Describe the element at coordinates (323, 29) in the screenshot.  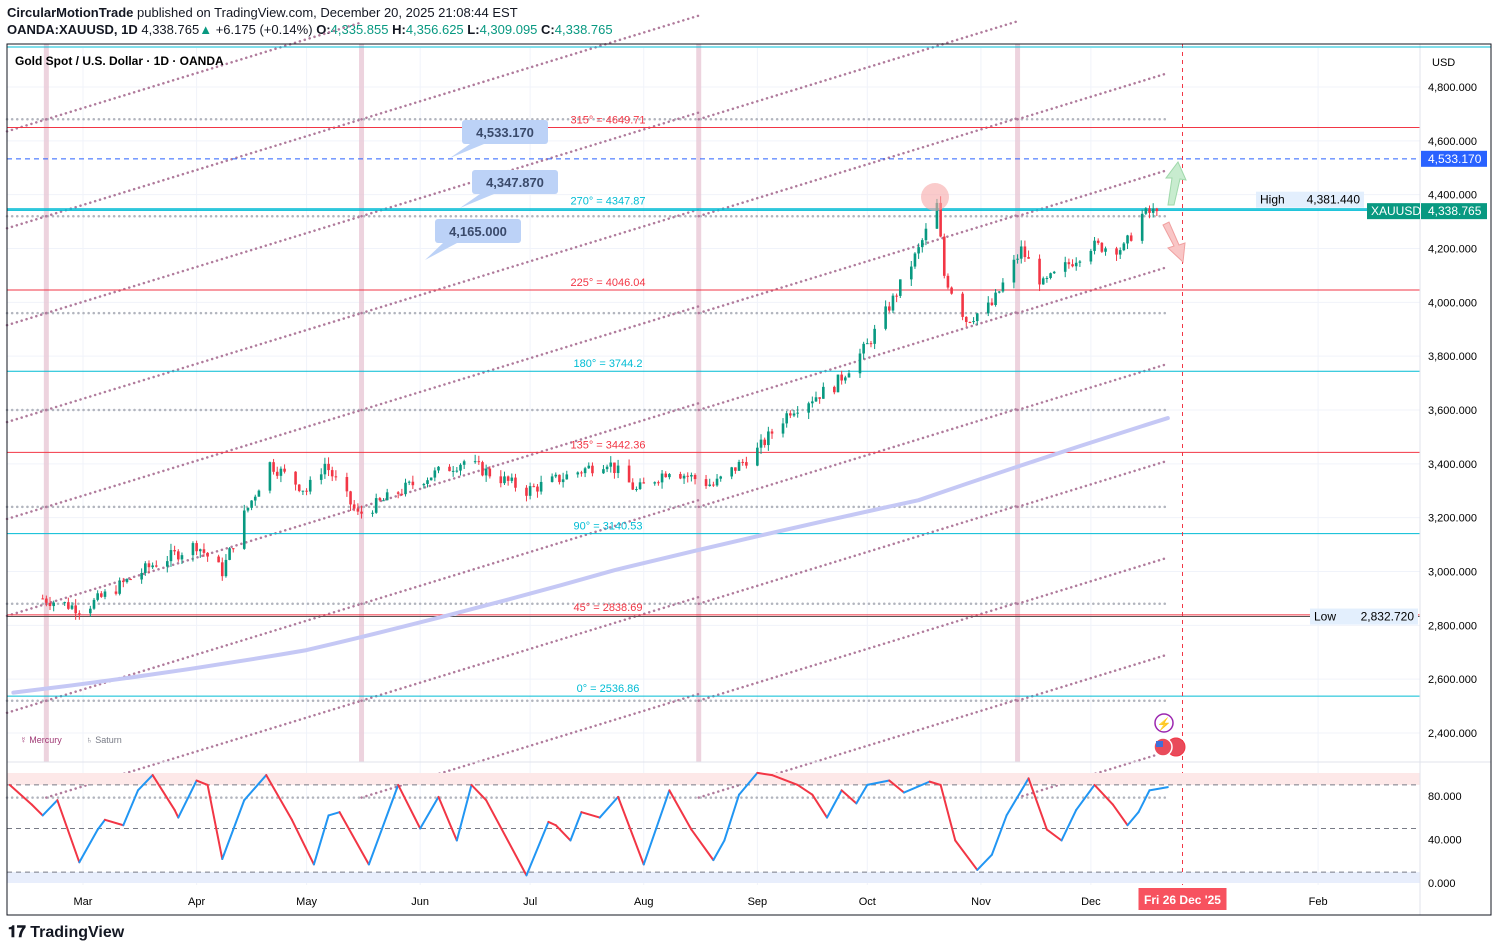
I see `open-label: O:` at that location.